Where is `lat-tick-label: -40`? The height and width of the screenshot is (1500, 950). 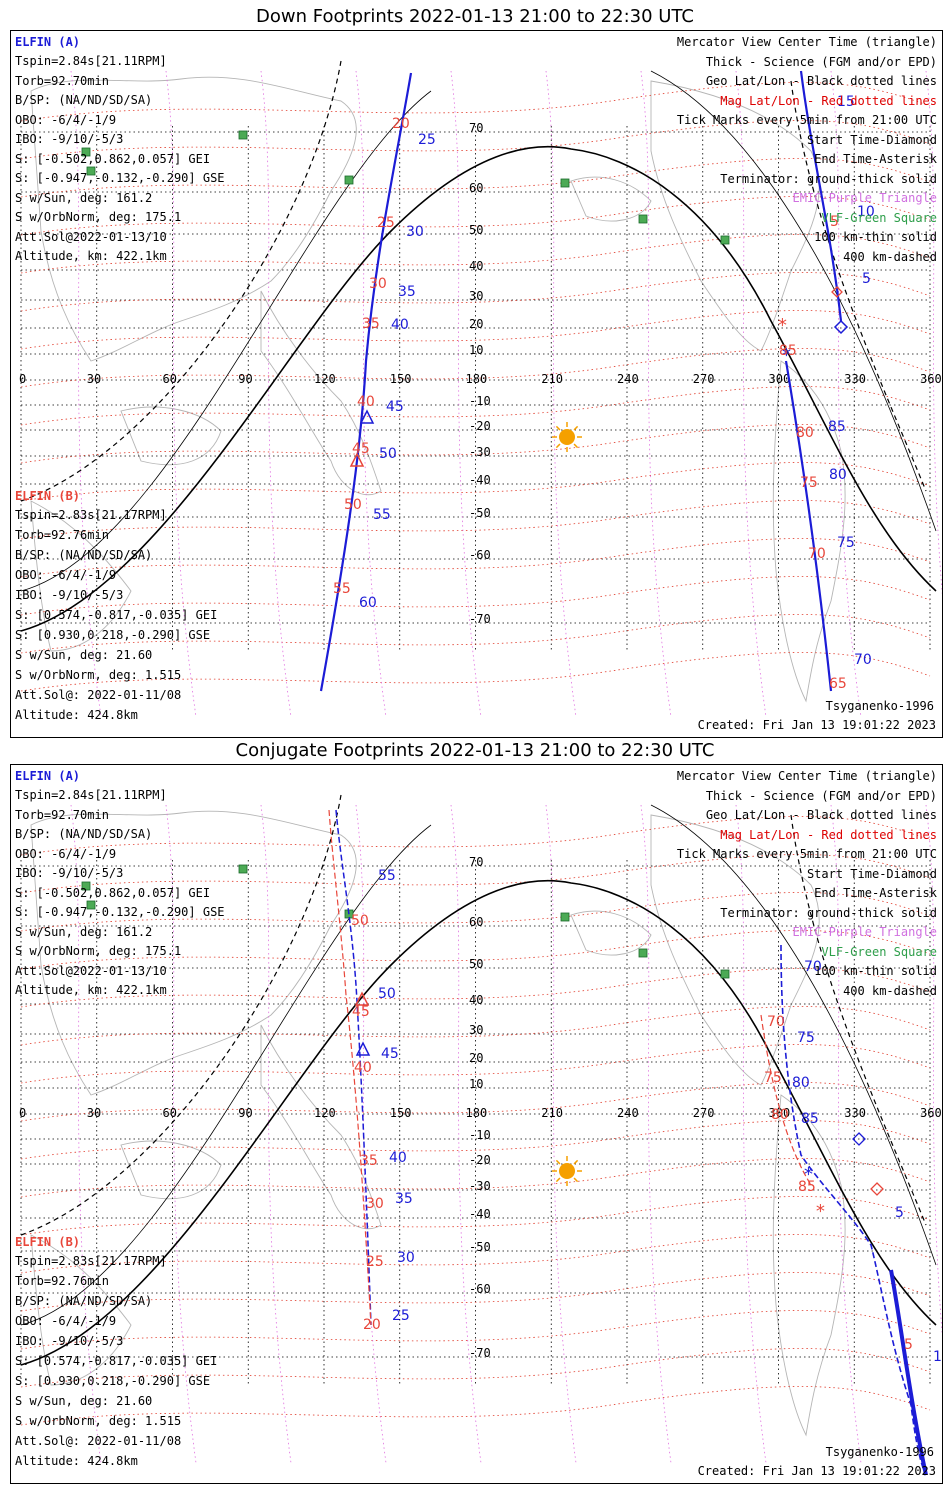
lat-tick-label: -40 is located at coordinates (480, 480).